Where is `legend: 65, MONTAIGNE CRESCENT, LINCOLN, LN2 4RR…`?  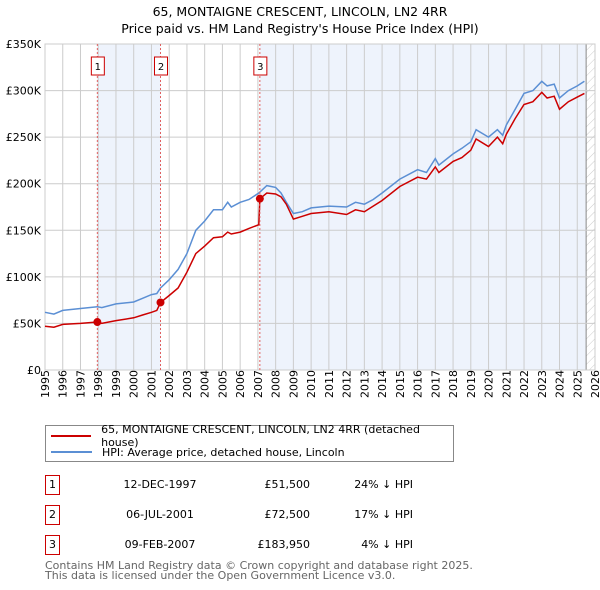 legend: 65, MONTAIGNE CRESCENT, LINCOLN, LN2 4RR… is located at coordinates (249, 442).